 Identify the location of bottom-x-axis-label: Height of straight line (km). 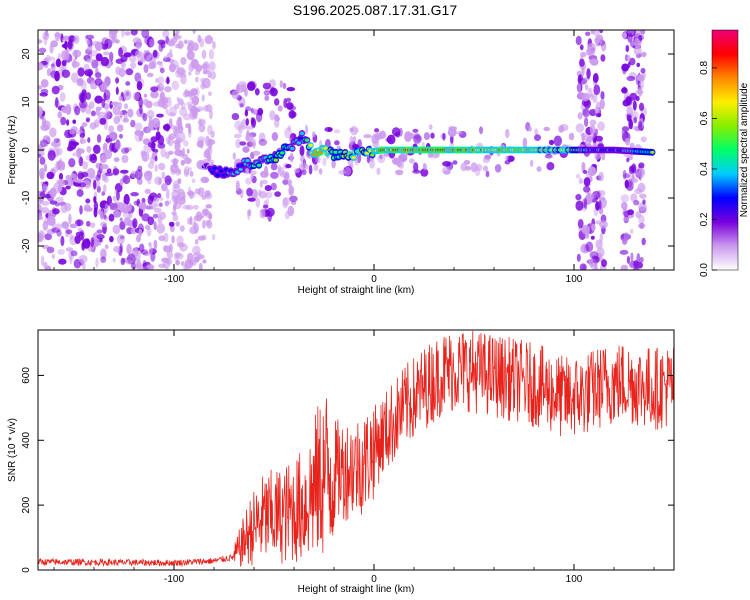
(356, 589).